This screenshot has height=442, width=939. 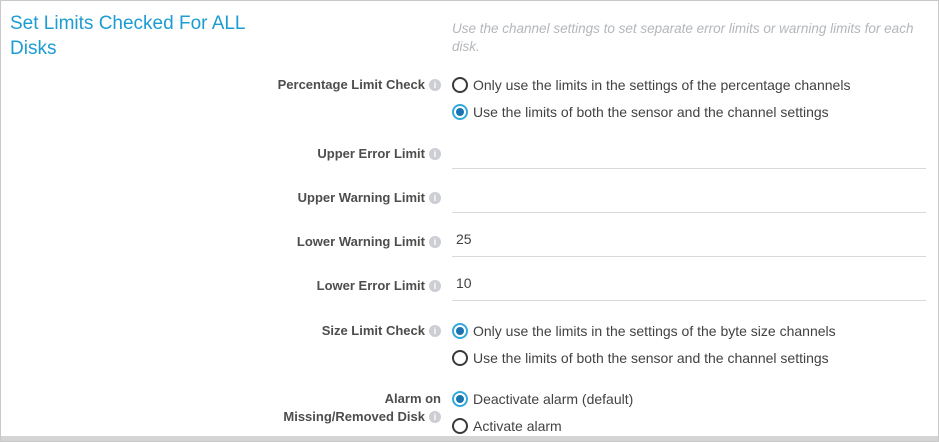 I want to click on field-label: Upper Warning Limit, so click(x=361, y=197).